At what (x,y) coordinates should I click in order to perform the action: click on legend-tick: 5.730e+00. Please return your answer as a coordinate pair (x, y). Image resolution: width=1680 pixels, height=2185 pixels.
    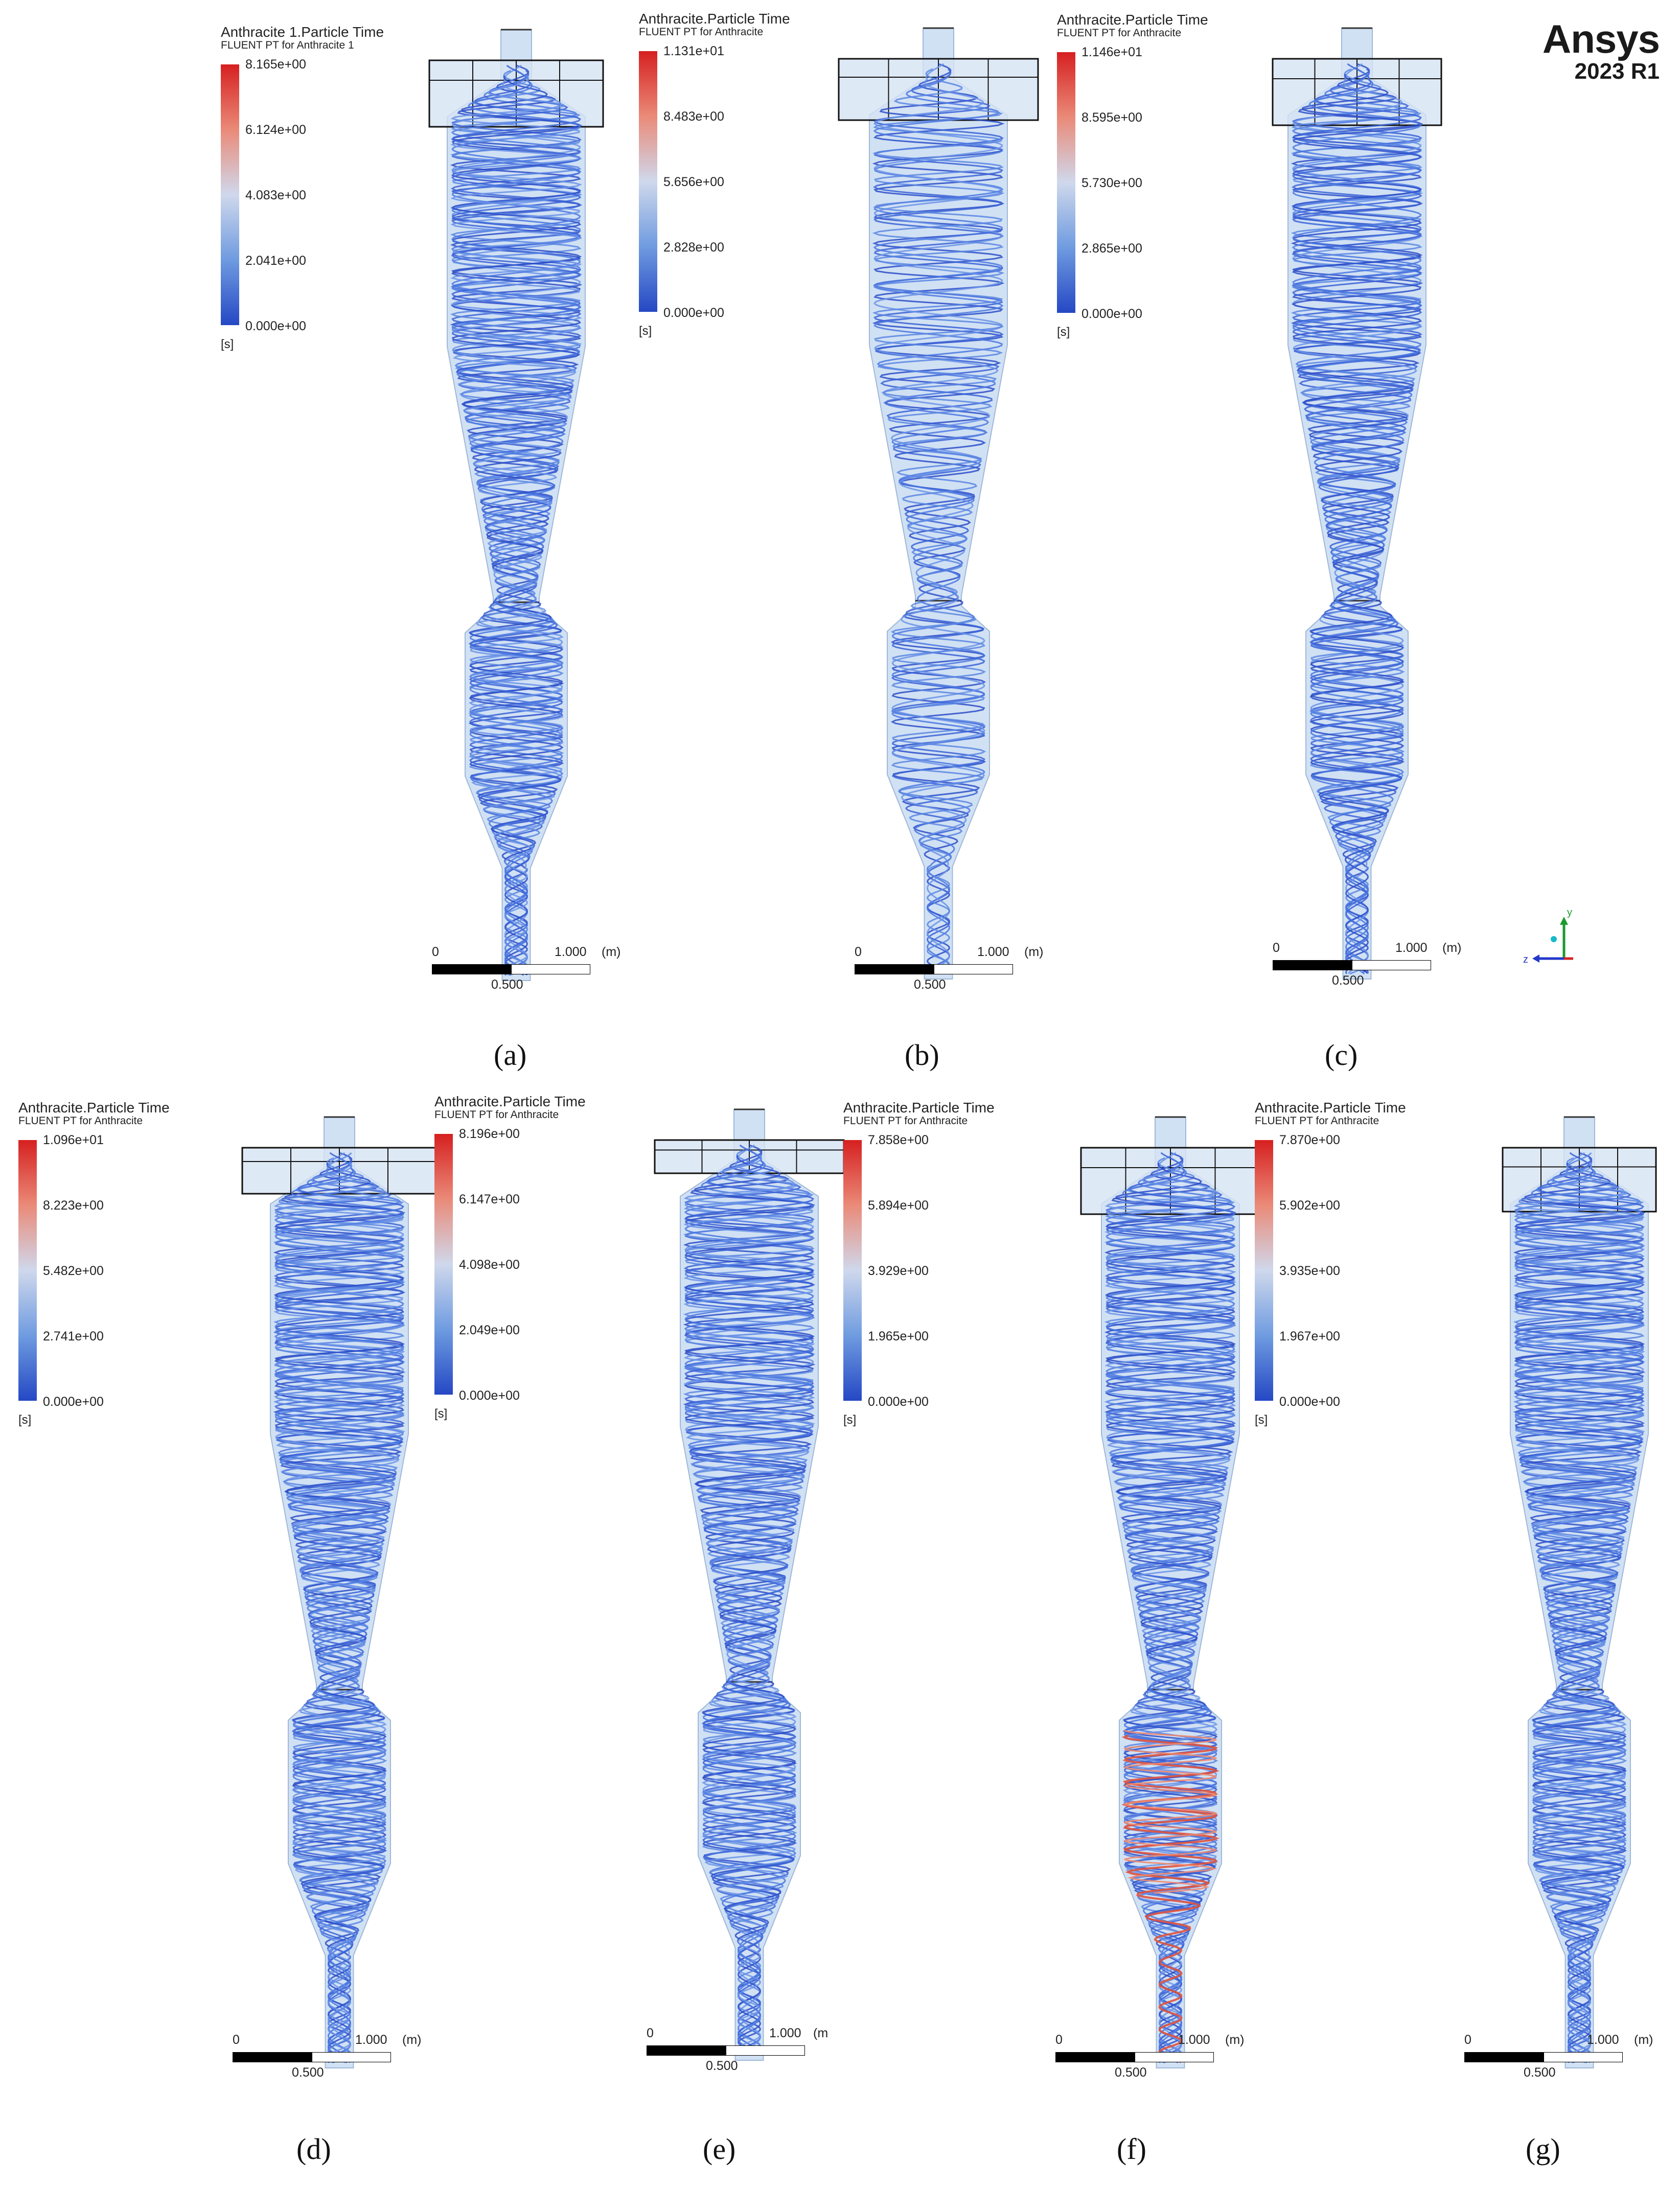
    Looking at the image, I should click on (1111, 183).